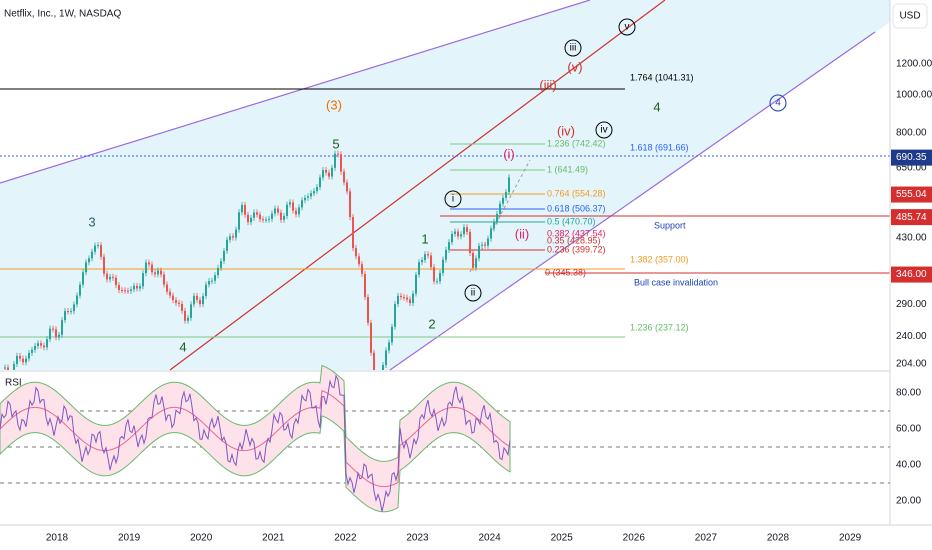 This screenshot has width=932, height=550. Describe the element at coordinates (345, 538) in the screenshot. I see `time-tick-label: 2022` at that location.